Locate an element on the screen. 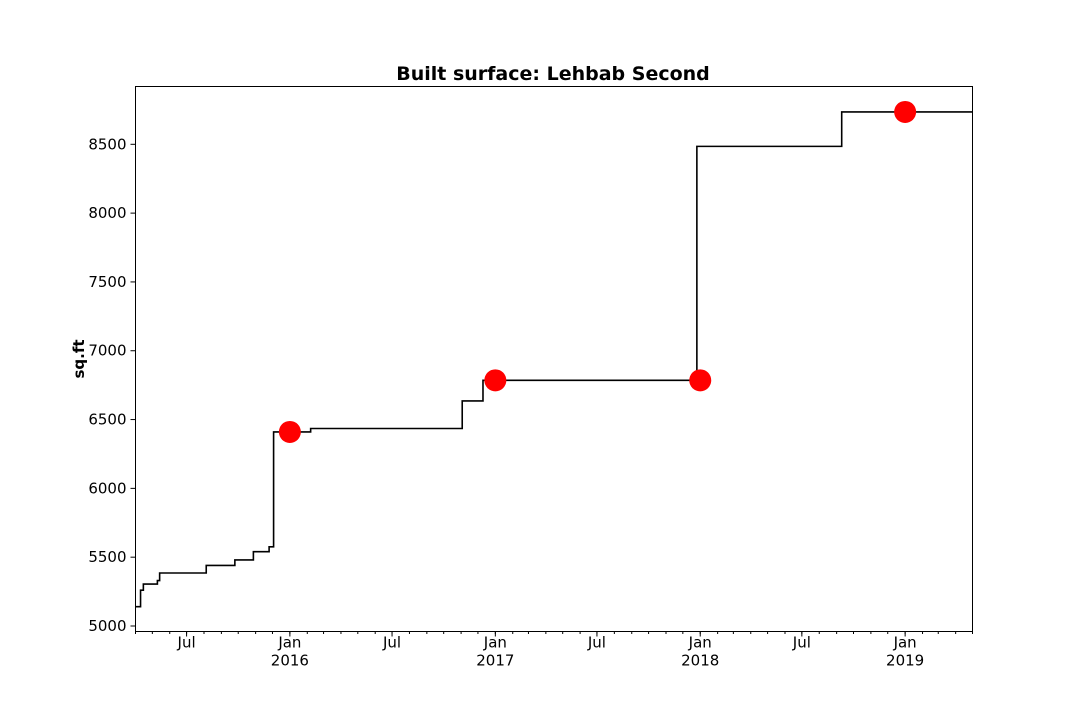 This screenshot has width=1080, height=720. x-tick-year-label: 2018 is located at coordinates (700, 661).